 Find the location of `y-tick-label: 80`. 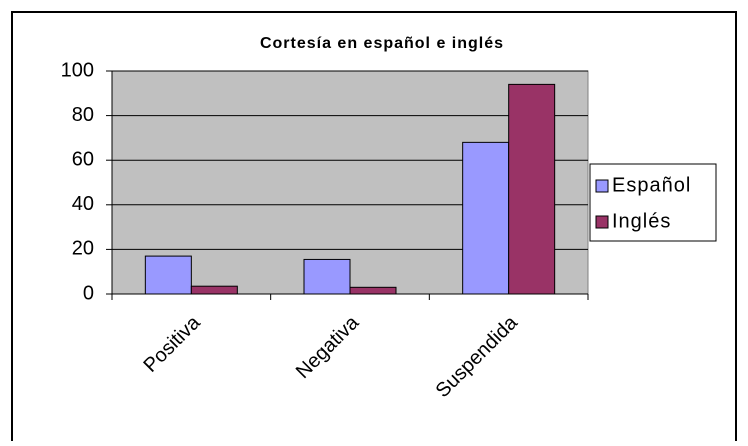

y-tick-label: 80 is located at coordinates (83, 115).